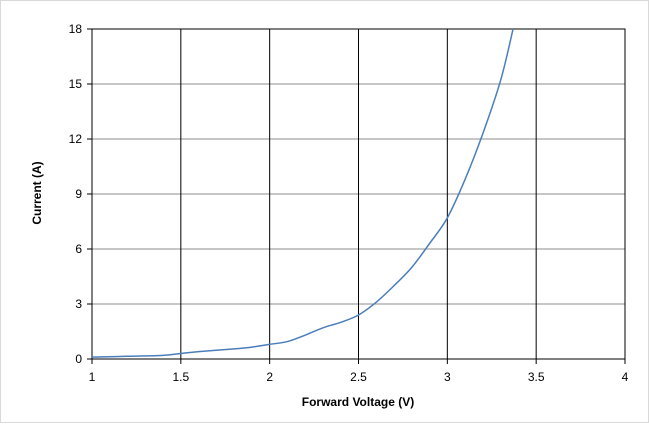 The width and height of the screenshot is (649, 424). Describe the element at coordinates (76, 29) in the screenshot. I see `y-tick-label-6: 18` at that location.